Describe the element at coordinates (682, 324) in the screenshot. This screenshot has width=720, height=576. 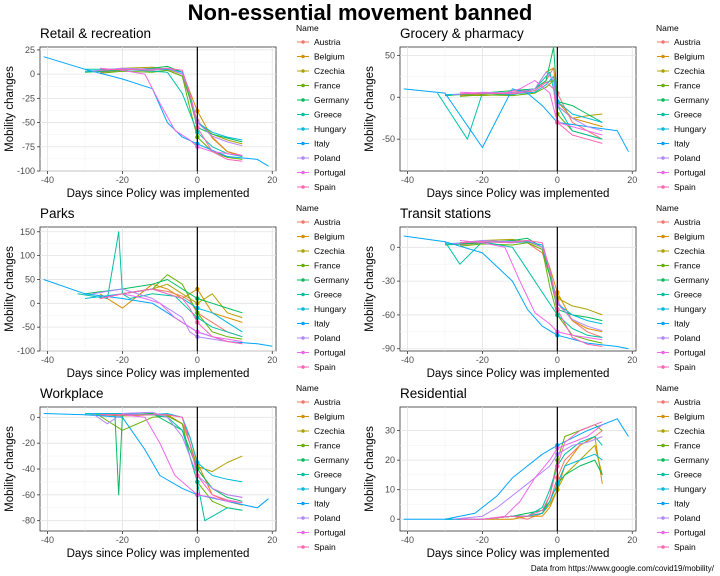
I see `legend-label: Italy` at that location.